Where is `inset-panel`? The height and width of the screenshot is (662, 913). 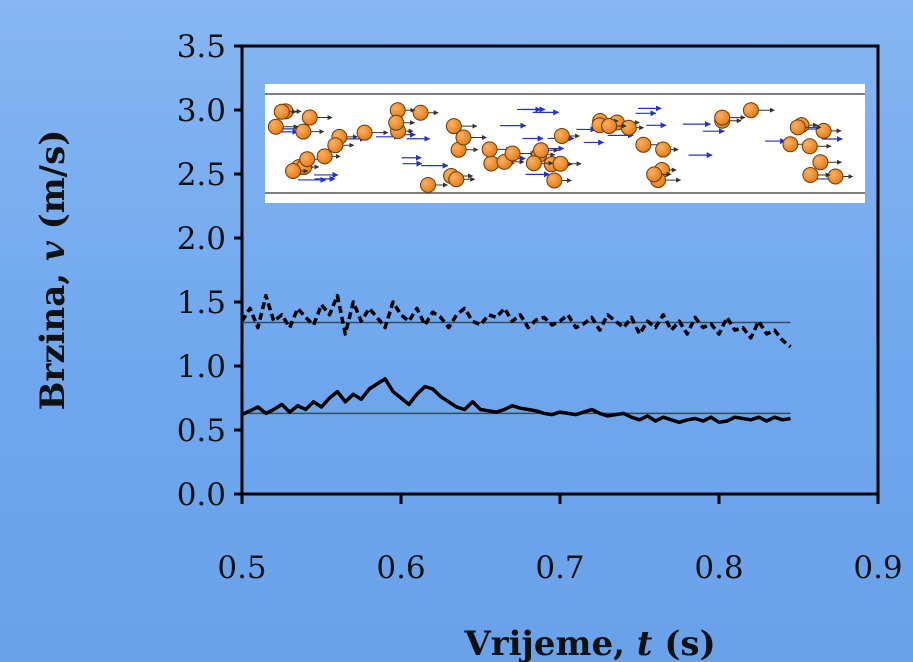
inset-panel is located at coordinates (565, 143).